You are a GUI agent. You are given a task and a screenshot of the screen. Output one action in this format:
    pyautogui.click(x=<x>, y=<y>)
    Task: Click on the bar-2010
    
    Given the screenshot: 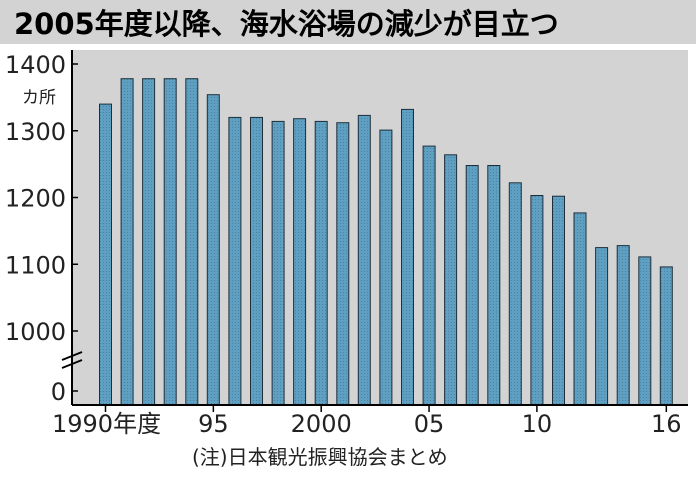 What is the action you would take?
    pyautogui.click(x=537, y=300)
    